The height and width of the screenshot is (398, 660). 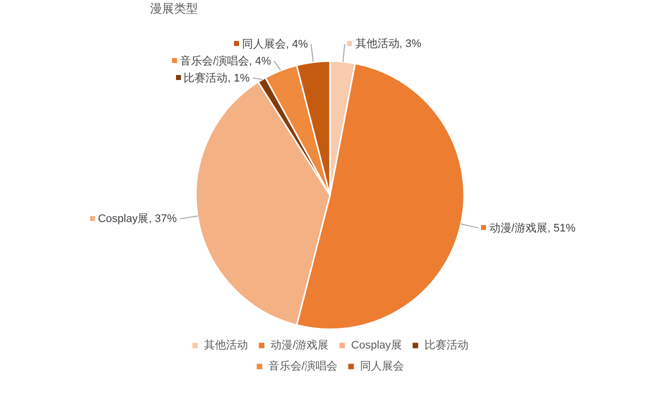 What do you see at coordinates (138, 219) in the screenshot?
I see `data-label: Cosplay展, 37%` at bounding box center [138, 219].